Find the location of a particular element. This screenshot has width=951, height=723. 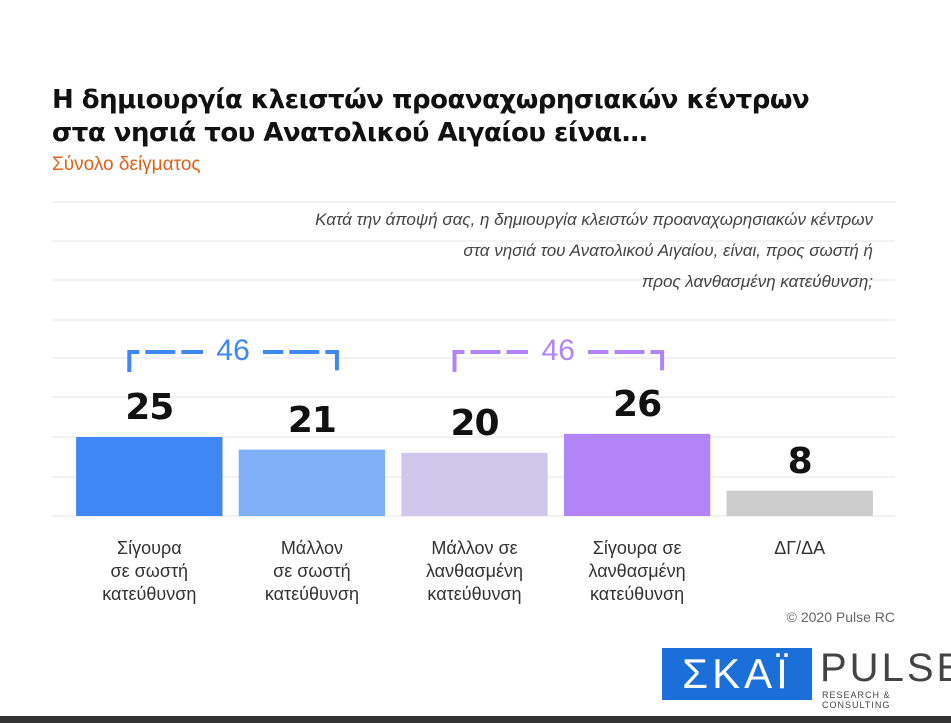

x-tick-label: ΔΓ/ΔΑ is located at coordinates (800, 548).